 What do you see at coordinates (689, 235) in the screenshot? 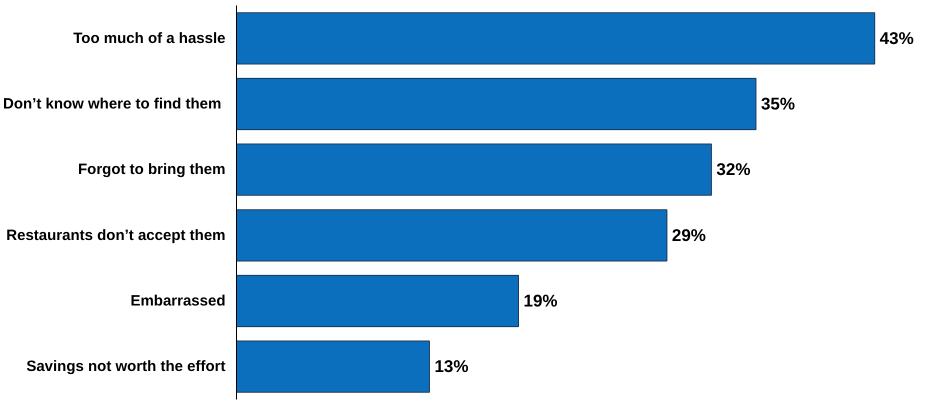
I see `data-label: 29%` at bounding box center [689, 235].